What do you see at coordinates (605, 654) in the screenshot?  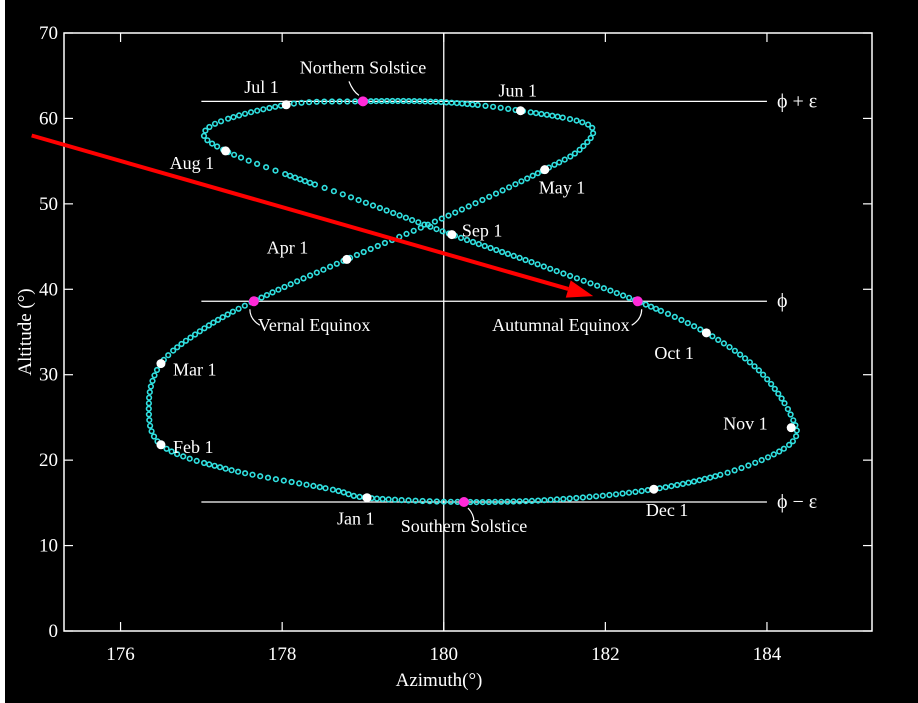 I see `x-tick-label: 182` at bounding box center [605, 654].